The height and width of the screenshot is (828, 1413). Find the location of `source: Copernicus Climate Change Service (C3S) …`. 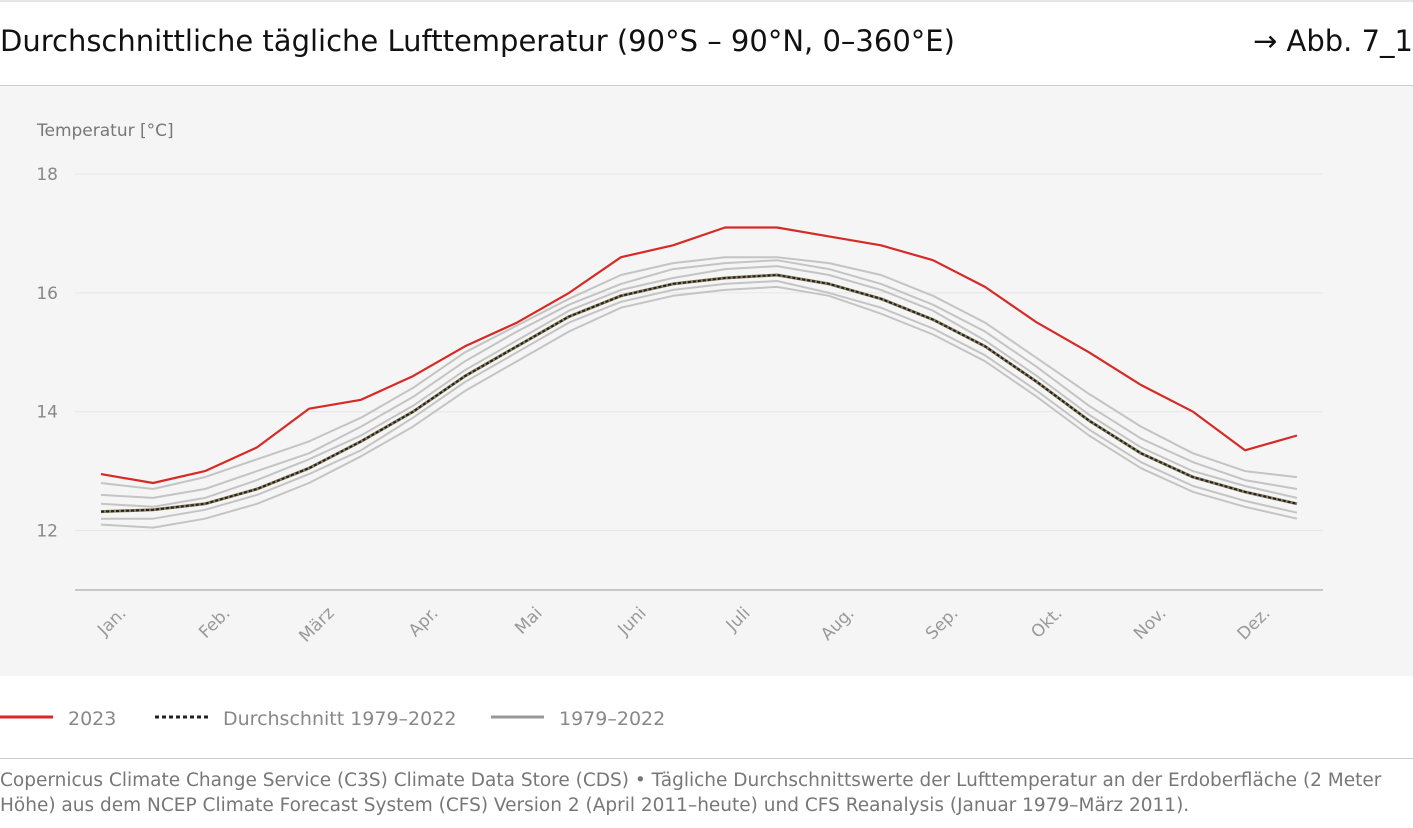

source: Copernicus Climate Change Service (C3S) … is located at coordinates (691, 793).